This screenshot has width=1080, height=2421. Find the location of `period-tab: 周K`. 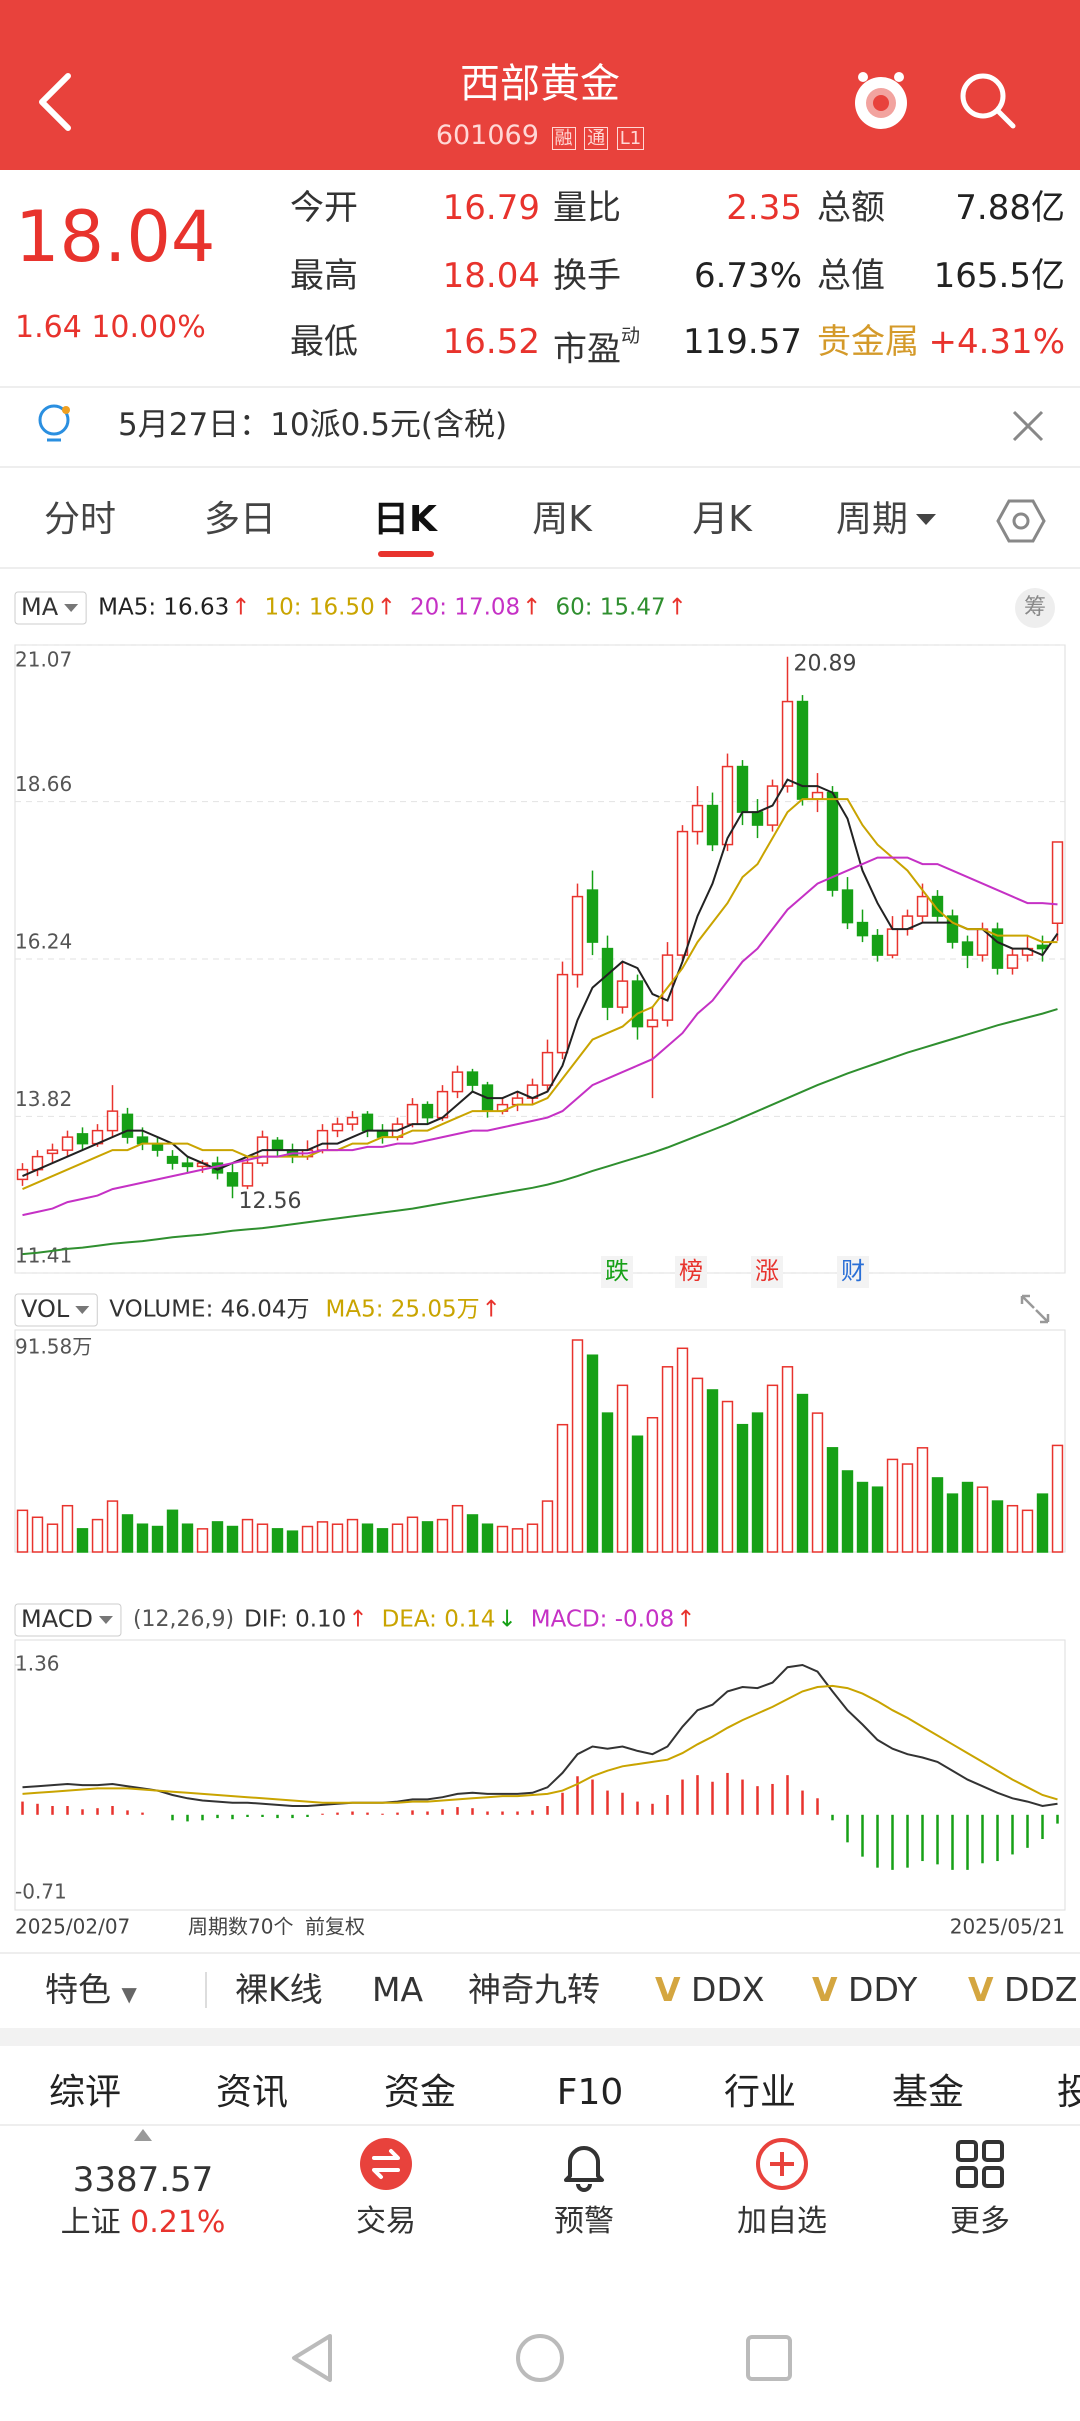

period-tab: 周K is located at coordinates (562, 519).